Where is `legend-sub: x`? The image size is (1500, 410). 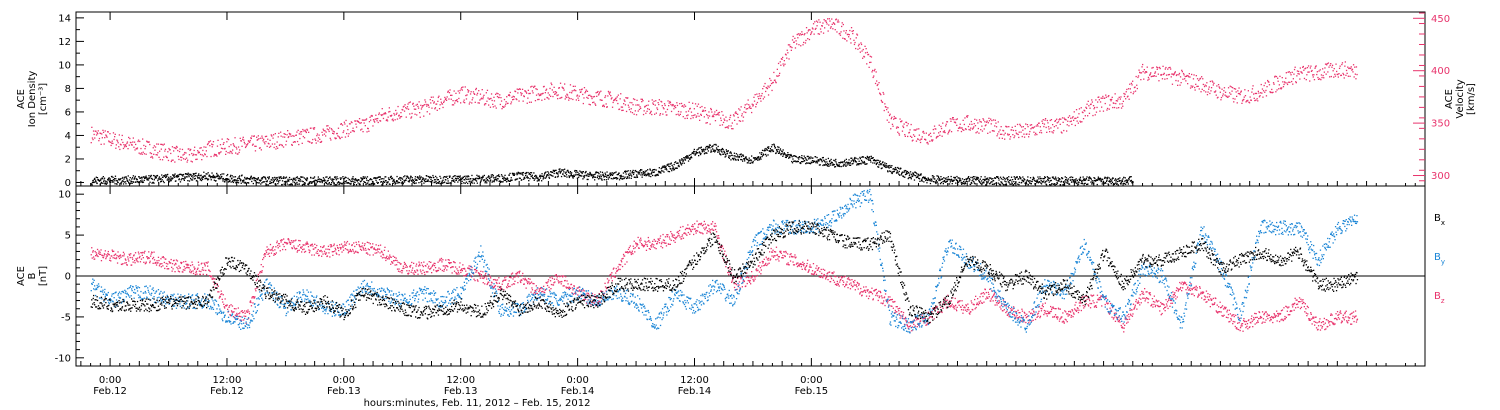 legend-sub: x is located at coordinates (1443, 223).